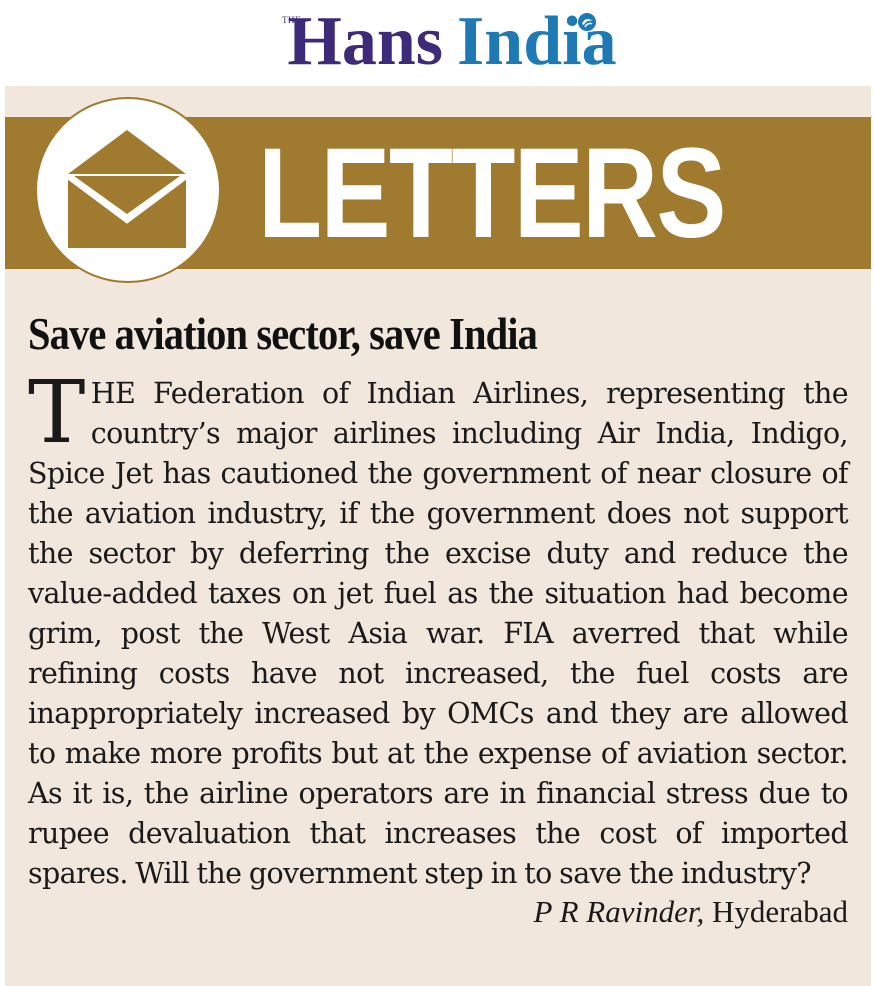 The height and width of the screenshot is (986, 874). I want to click on drop-cap: T, so click(56, 413).